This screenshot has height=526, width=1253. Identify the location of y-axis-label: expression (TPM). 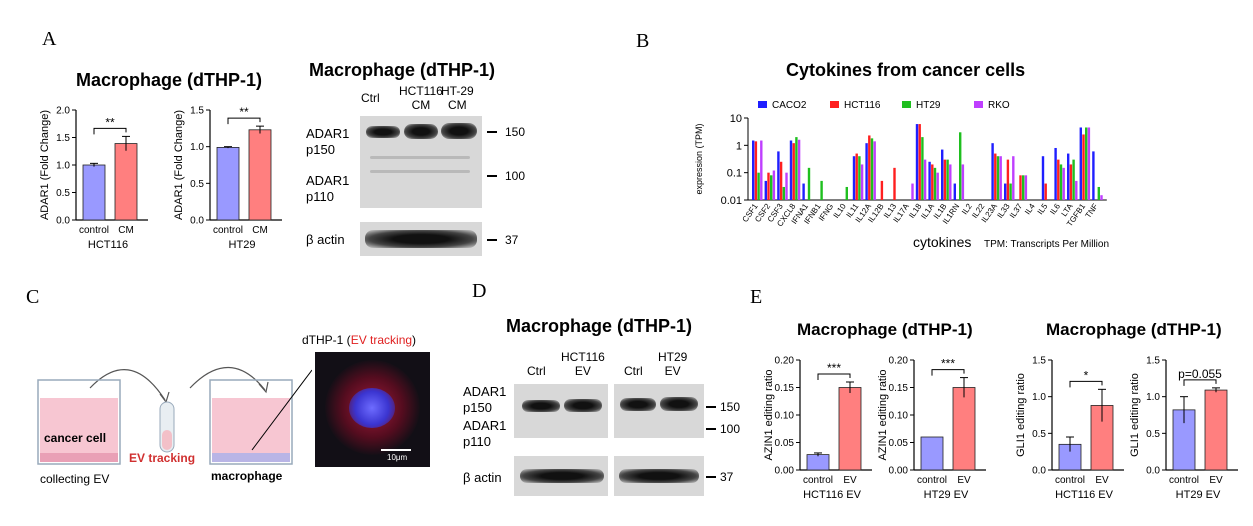
(699, 158).